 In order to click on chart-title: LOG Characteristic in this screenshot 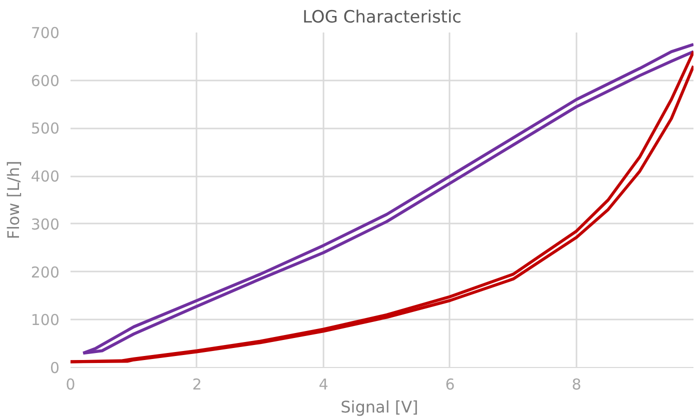, I will do `click(382, 18)`.